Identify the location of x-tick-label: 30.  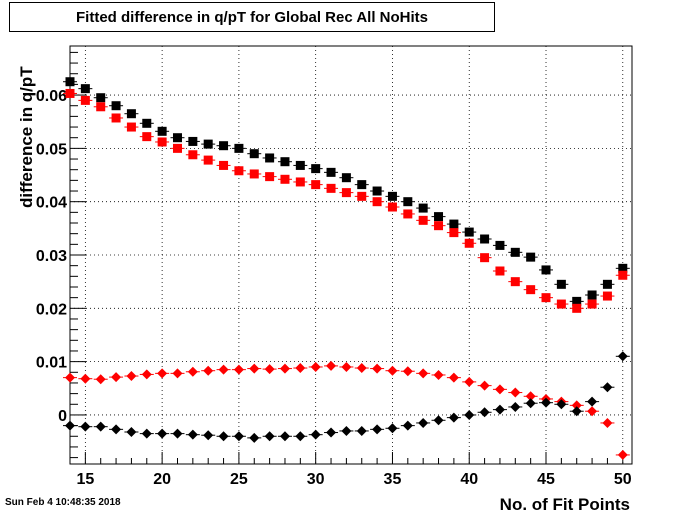
(316, 479).